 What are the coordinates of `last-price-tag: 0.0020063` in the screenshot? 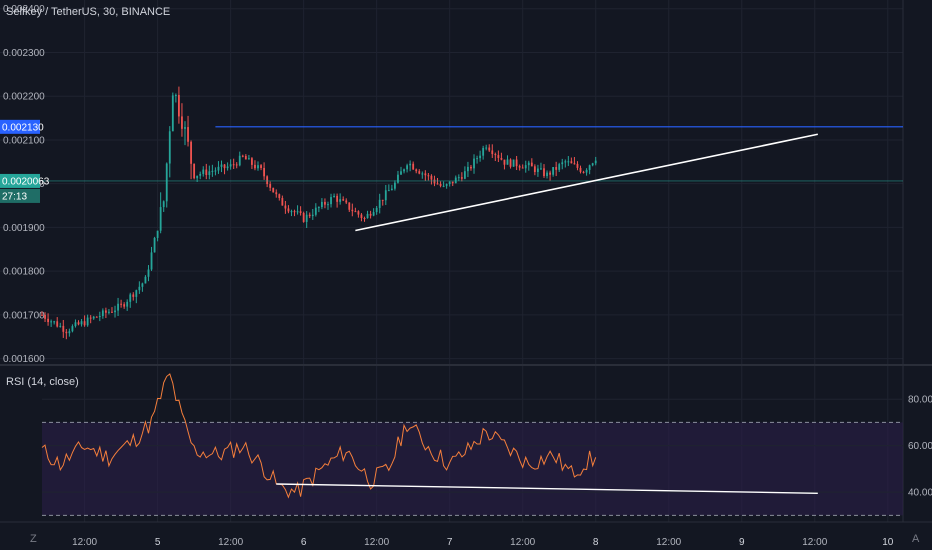 It's located at (26, 181).